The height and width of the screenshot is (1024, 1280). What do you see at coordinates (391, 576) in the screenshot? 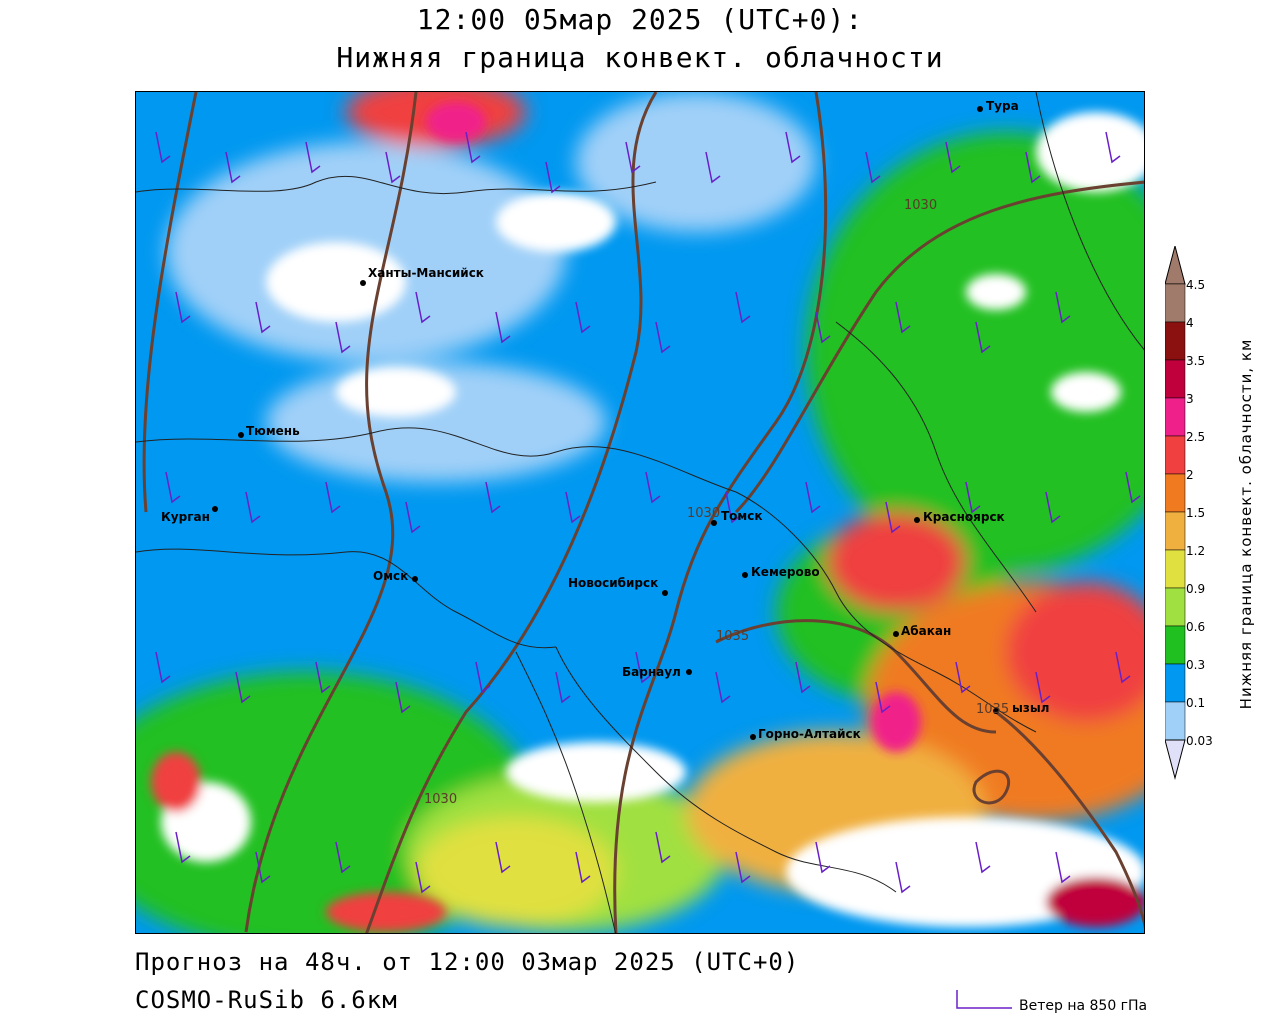
I see `city-label-omsk: Омск` at bounding box center [391, 576].